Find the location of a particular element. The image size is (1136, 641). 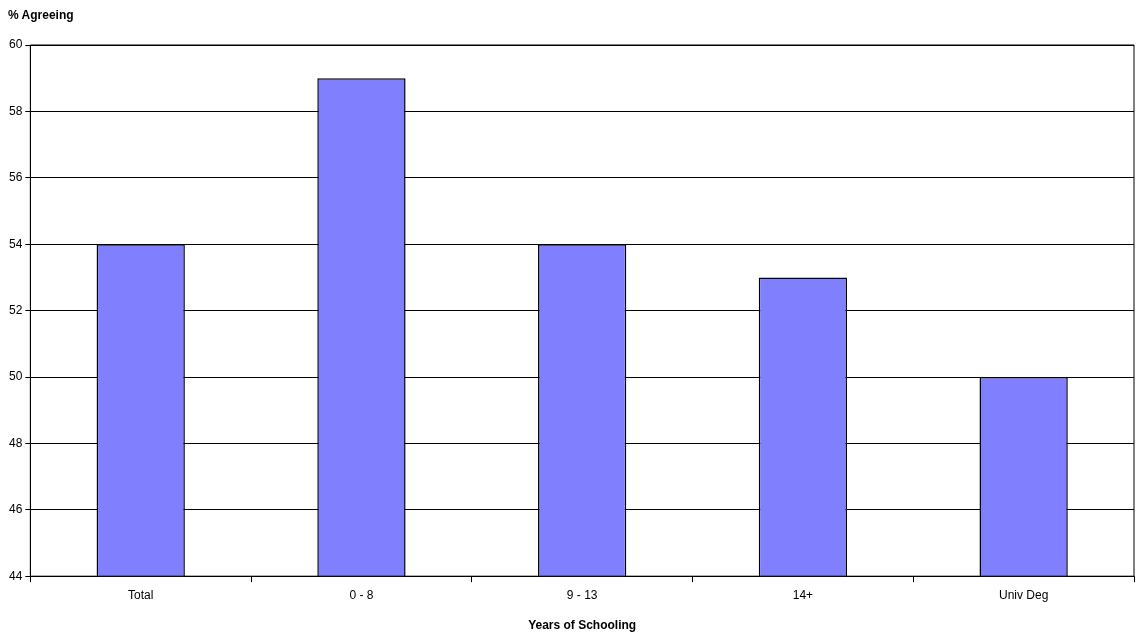

y-tick-label: 52 is located at coordinates (15, 309).